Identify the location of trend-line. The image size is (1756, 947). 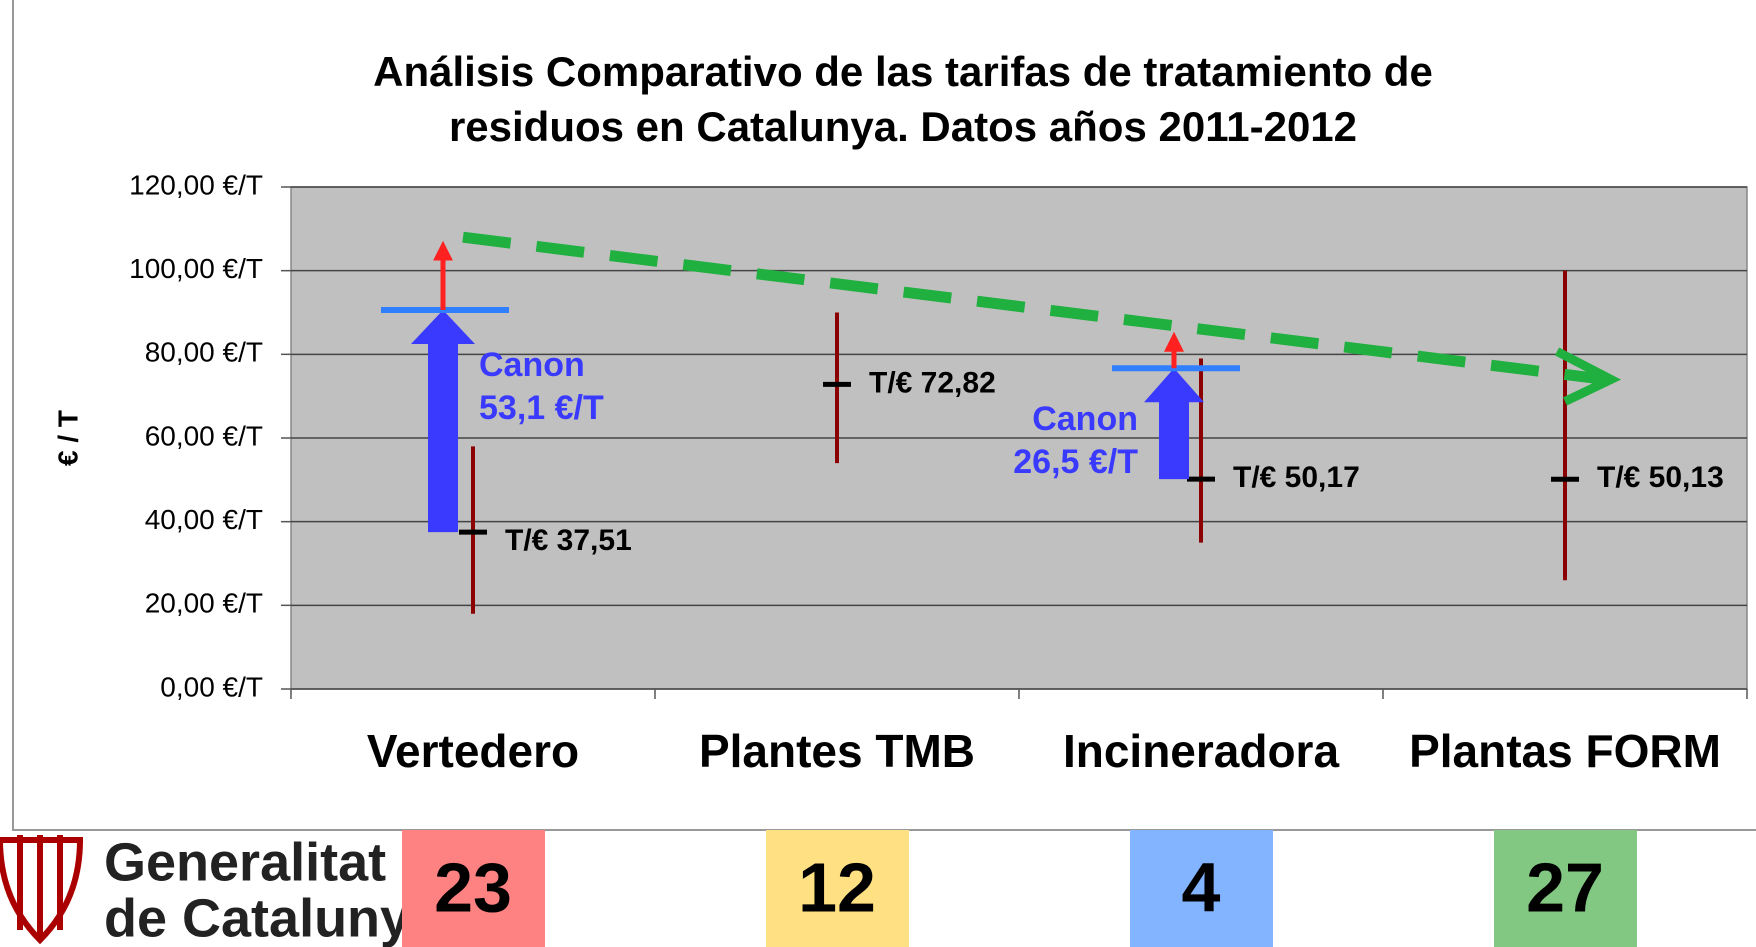
(1034, 308).